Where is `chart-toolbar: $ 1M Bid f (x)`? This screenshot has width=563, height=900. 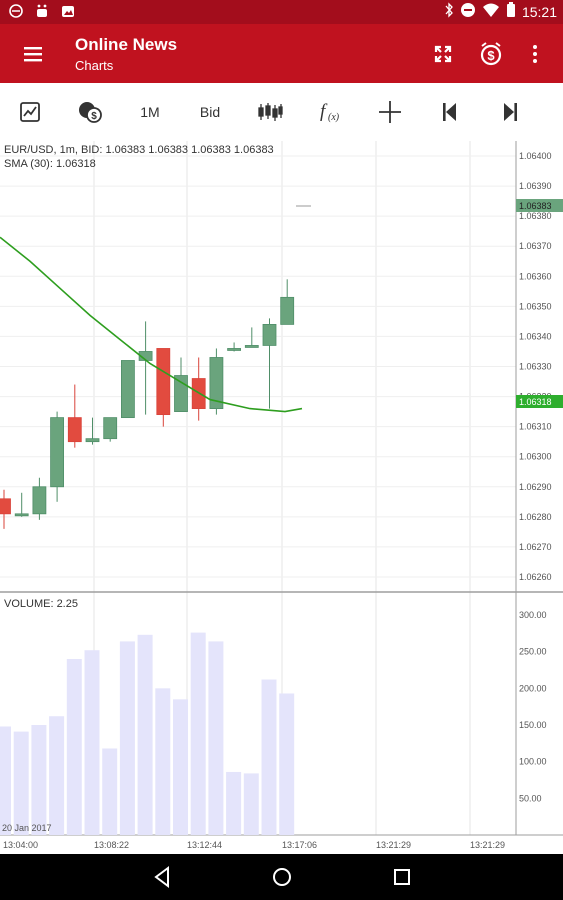
chart-toolbar: $ 1M Bid f (x) is located at coordinates (281, 112).